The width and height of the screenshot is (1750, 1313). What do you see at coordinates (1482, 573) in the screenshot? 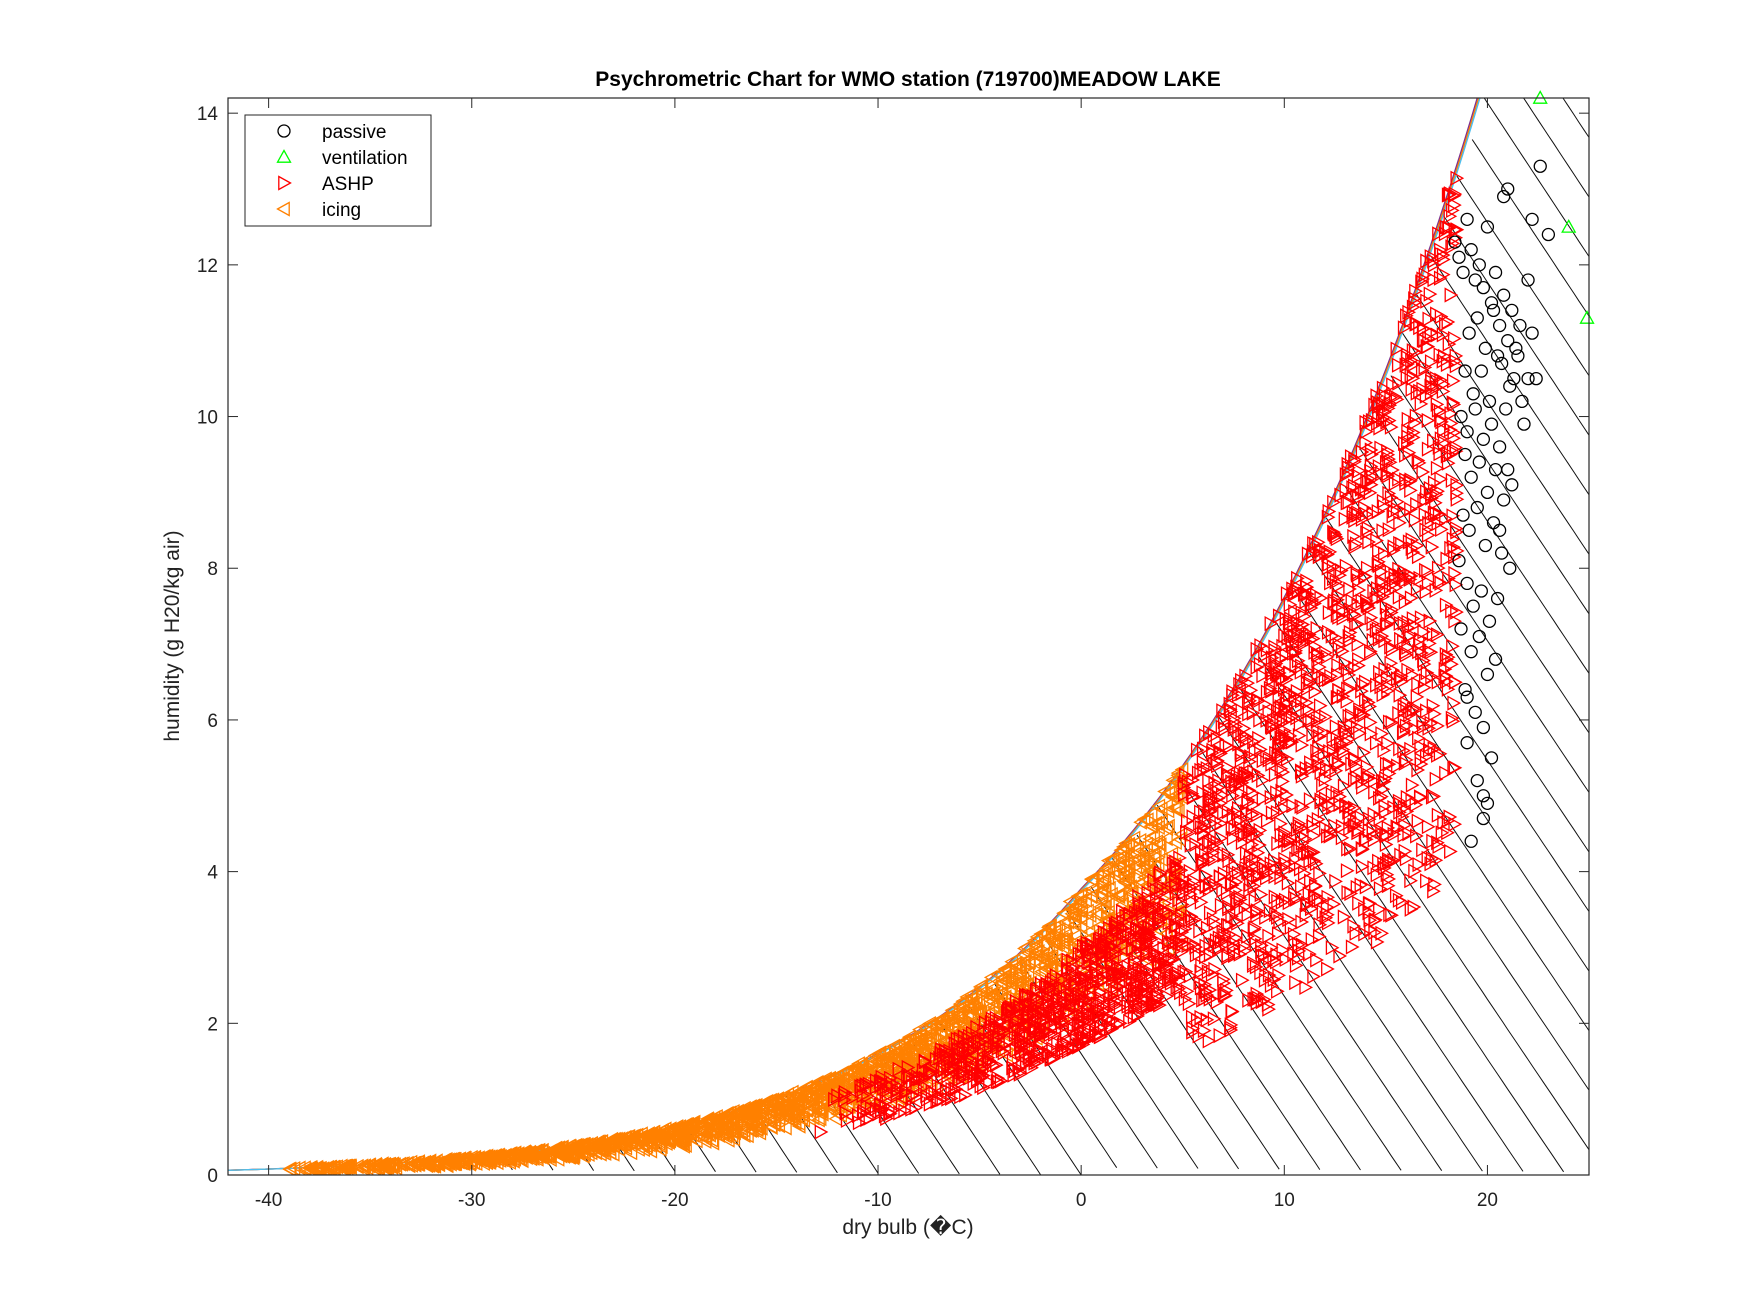
I see `enthalpy-line` at bounding box center [1482, 573].